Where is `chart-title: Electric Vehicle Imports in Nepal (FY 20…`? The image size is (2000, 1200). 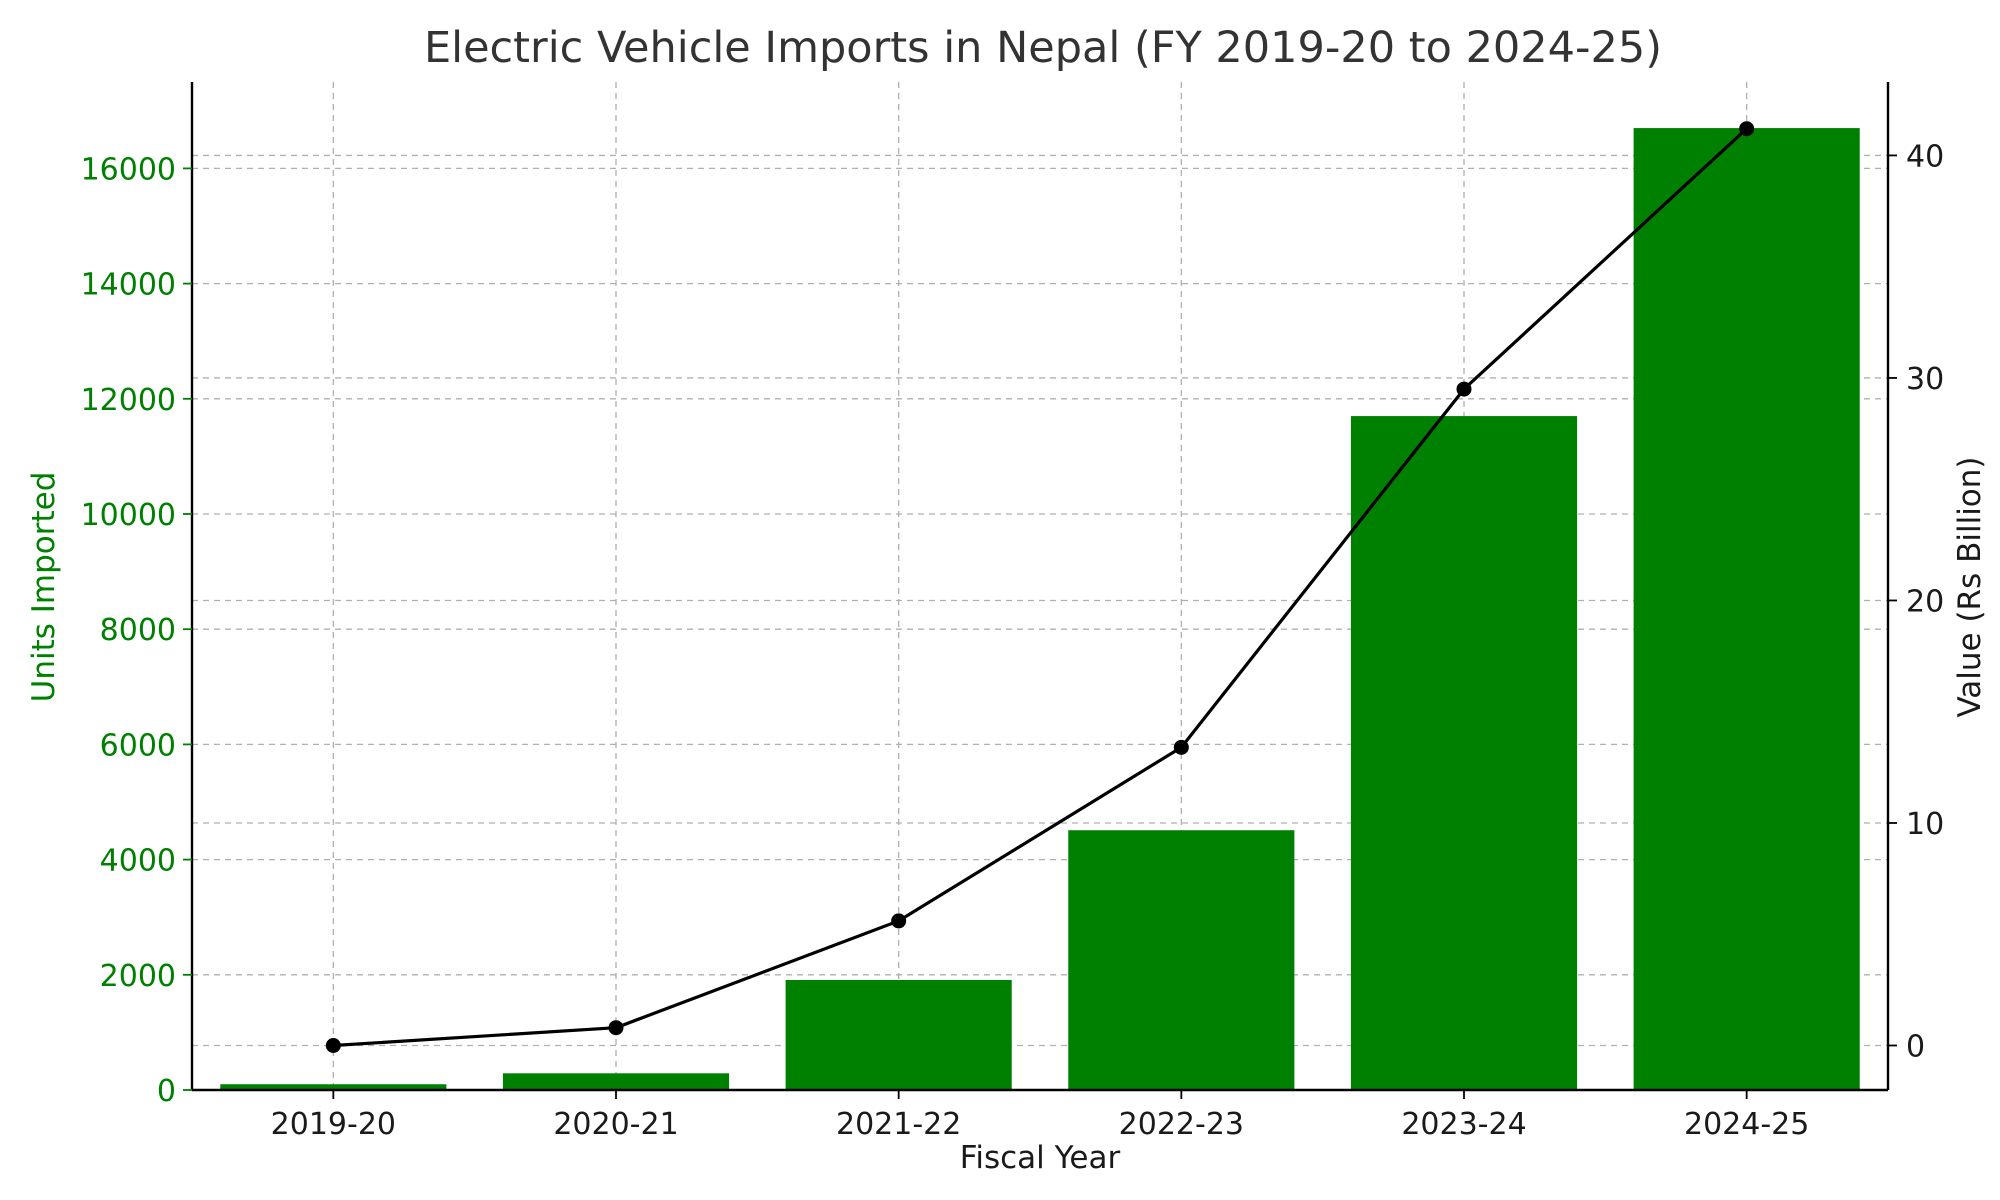
chart-title: Electric Vehicle Imports in Nepal (FY 20… is located at coordinates (1043, 48).